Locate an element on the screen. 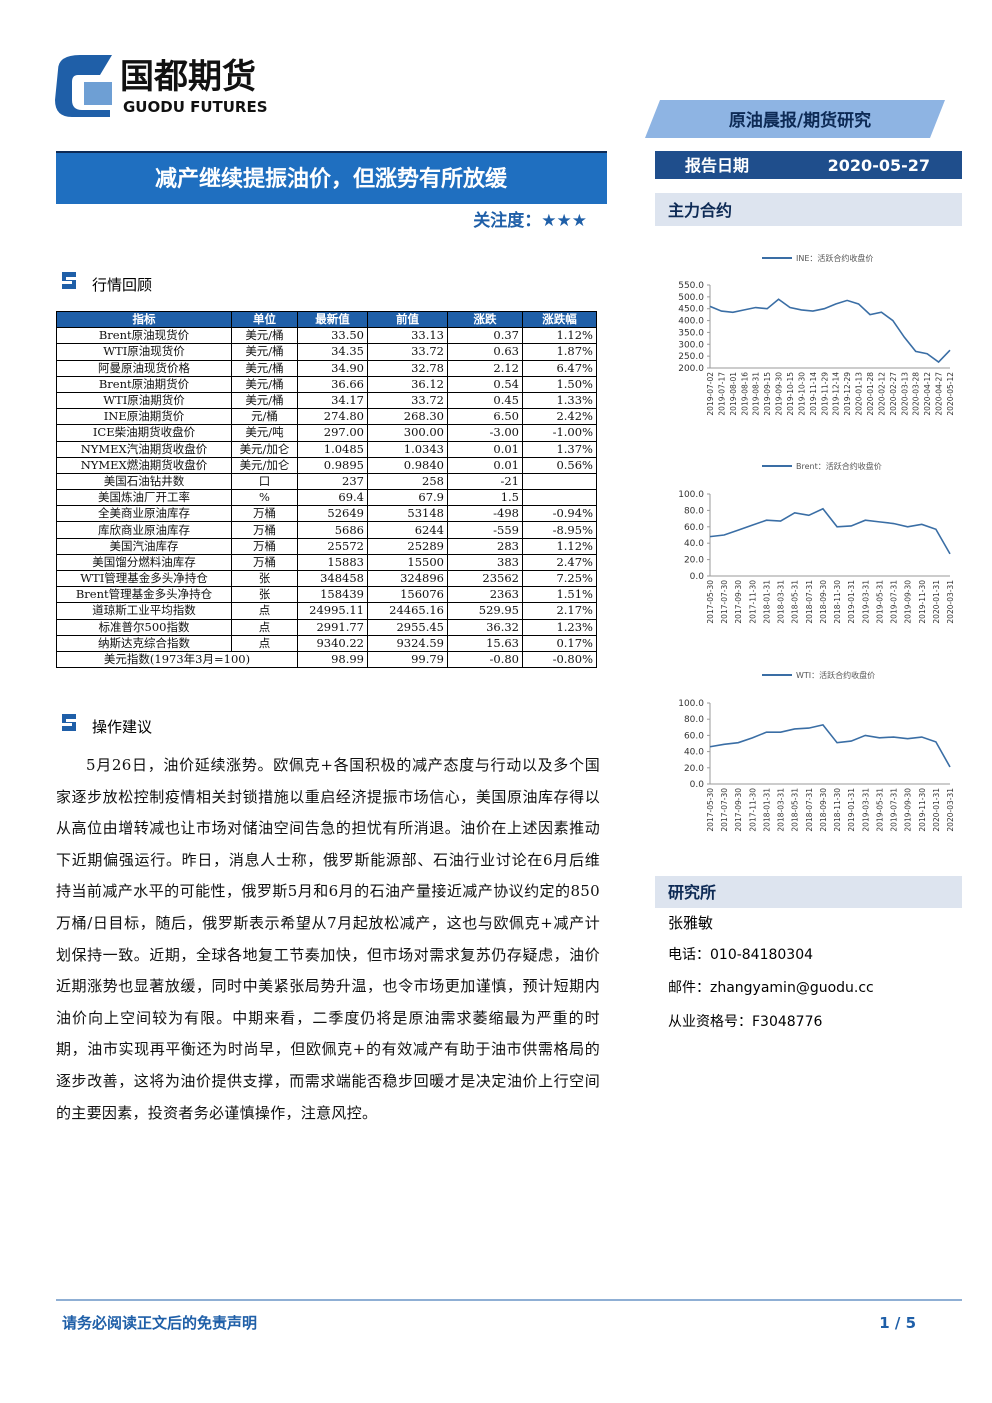 This screenshot has width=992, height=1403. x-tick-label: 2020-03-31 is located at coordinates (950, 810).